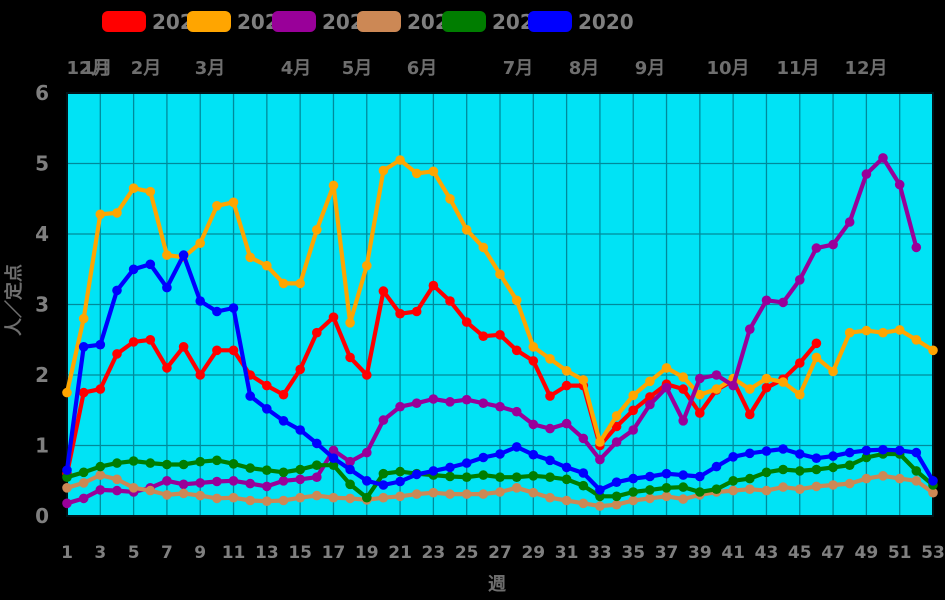 This screenshot has height=600, width=945. Describe the element at coordinates (933, 553) in the screenshot. I see `x-tick-label-53: 53` at that location.